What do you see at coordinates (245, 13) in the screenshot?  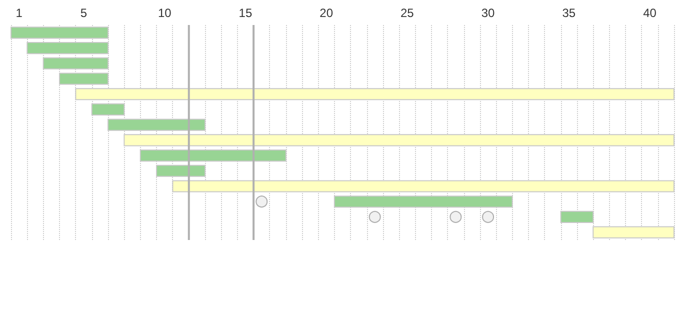 I see `x-tick-label: 15` at bounding box center [245, 13].